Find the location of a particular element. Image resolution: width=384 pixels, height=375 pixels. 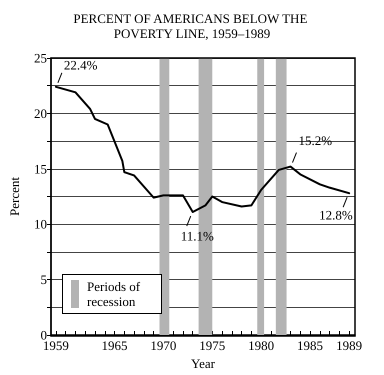

y-tick-label: 5 is located at coordinates (43, 280).